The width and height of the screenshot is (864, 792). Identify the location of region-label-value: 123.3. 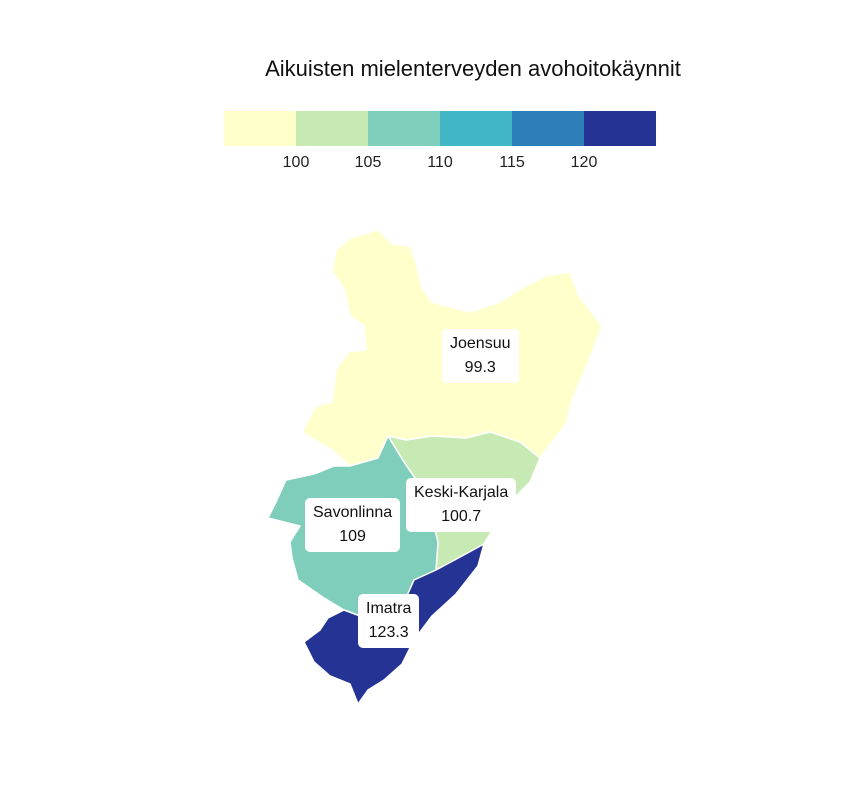
(388, 632).